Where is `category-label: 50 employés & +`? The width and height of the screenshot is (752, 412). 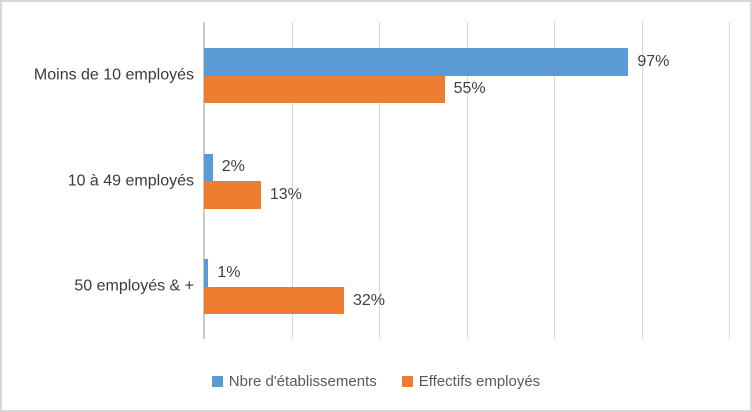
category-label: 50 employés & + is located at coordinates (134, 286).